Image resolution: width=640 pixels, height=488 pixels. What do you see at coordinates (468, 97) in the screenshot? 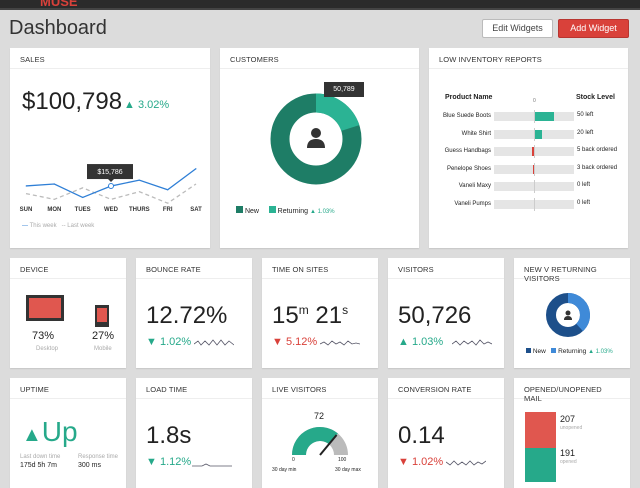
I see `col-product: Product Name` at bounding box center [468, 97].